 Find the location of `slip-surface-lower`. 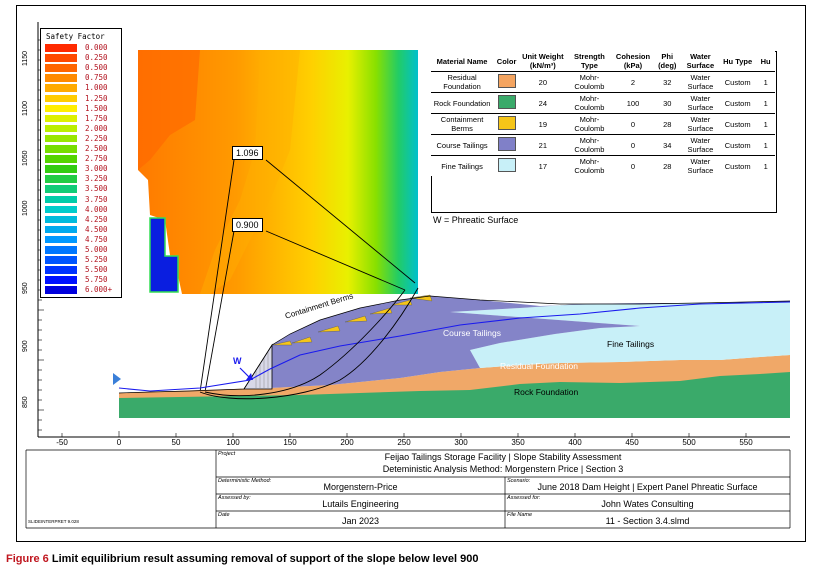

slip-surface-lower is located at coordinates (305, 343).